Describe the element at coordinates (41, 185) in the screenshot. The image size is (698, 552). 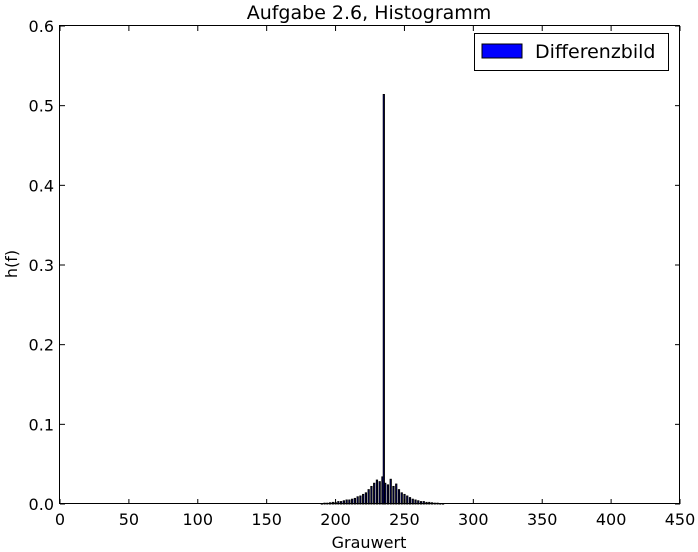
I see `y-tick-label: 0.4` at that location.